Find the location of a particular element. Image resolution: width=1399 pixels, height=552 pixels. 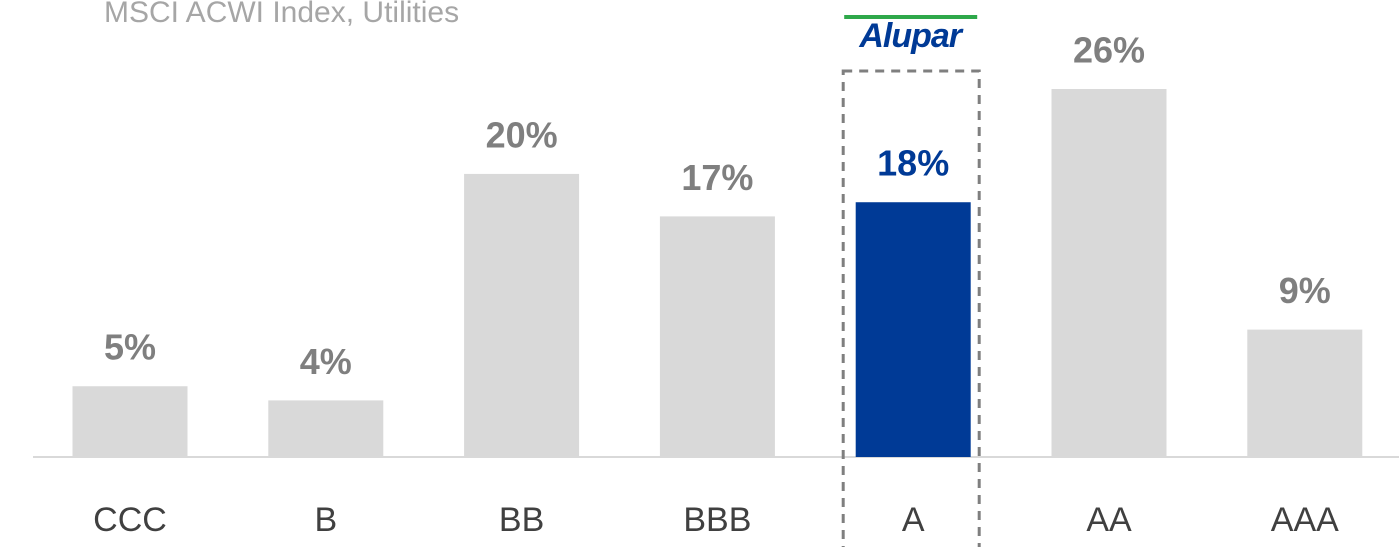

x-tick-label: BB is located at coordinates (521, 520).